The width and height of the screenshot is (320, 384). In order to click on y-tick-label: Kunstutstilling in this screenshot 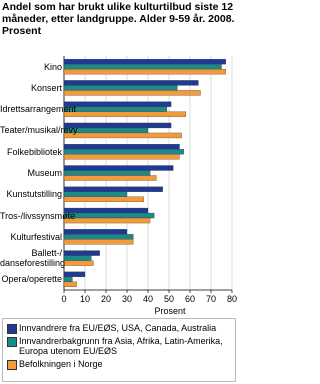, I will do `click(34, 194)`.